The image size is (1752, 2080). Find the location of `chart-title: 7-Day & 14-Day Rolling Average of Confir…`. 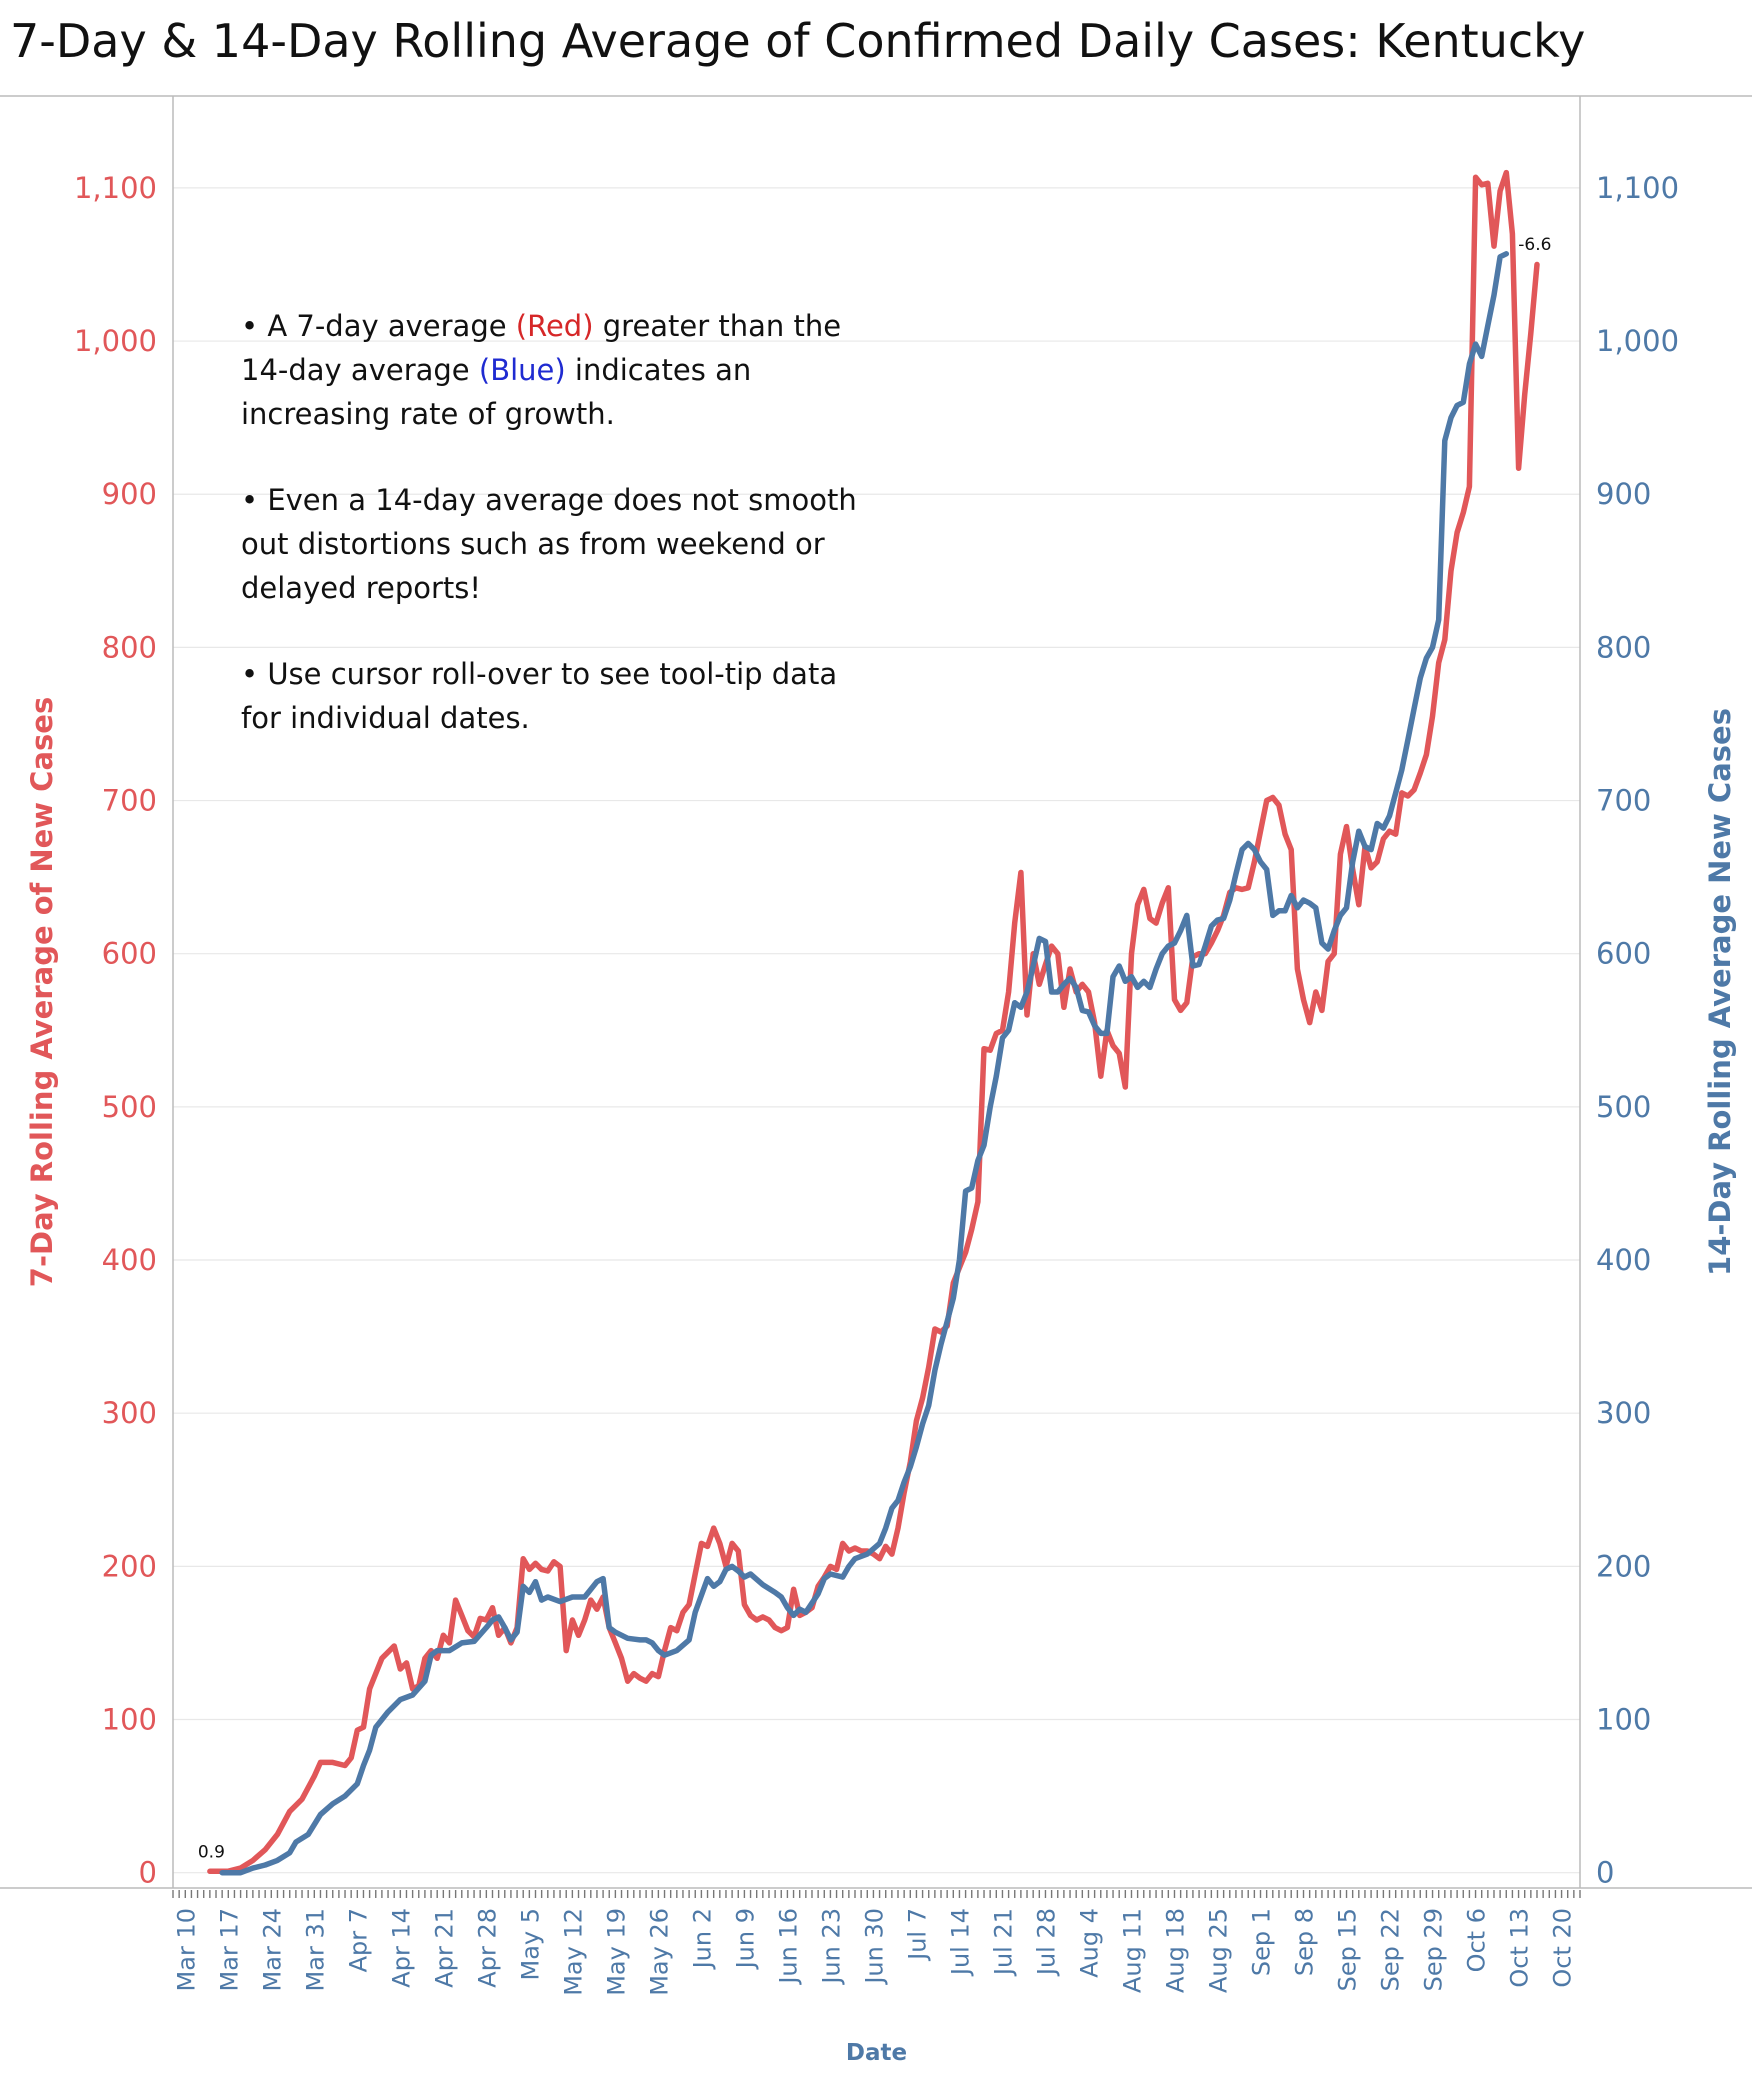

chart-title: 7-Day & 14-Day Rolling Average of Confir… is located at coordinates (798, 41).